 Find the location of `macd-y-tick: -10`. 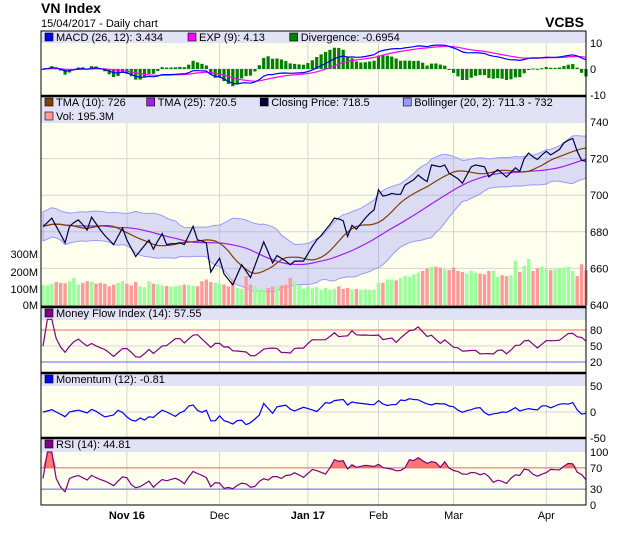

macd-y-tick: -10 is located at coordinates (598, 96).